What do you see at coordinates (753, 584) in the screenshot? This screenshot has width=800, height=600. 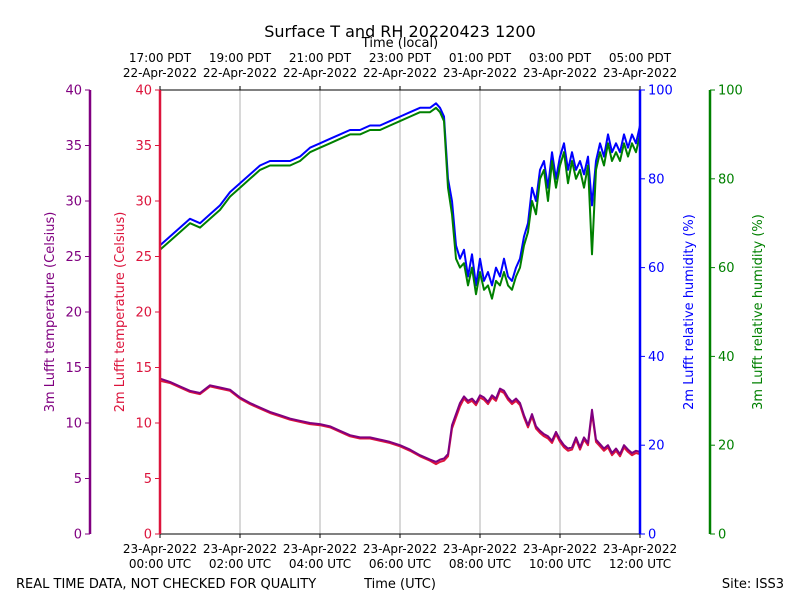 I see `footer-site-label: Site: ISS3` at bounding box center [753, 584].